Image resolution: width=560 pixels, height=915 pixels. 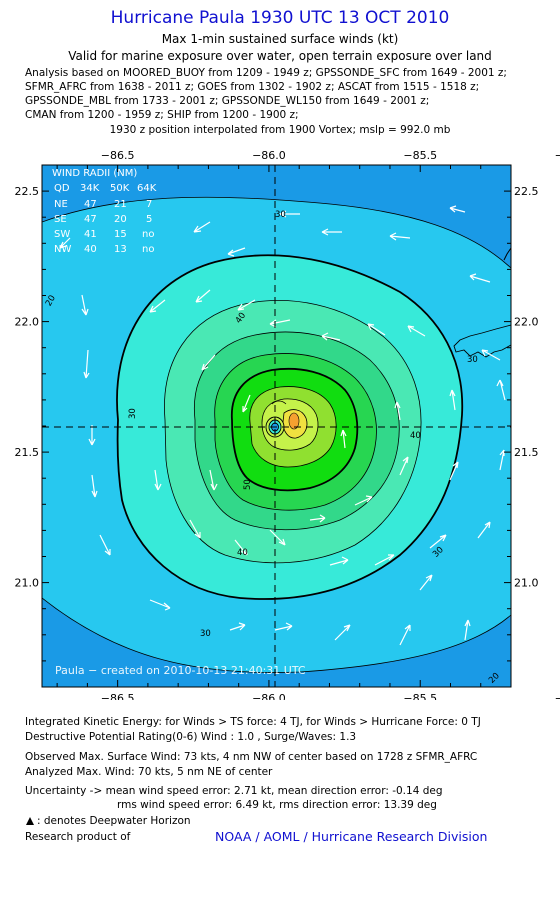 I want to click on deepwater-horizon-icon, so click(x=30, y=821).